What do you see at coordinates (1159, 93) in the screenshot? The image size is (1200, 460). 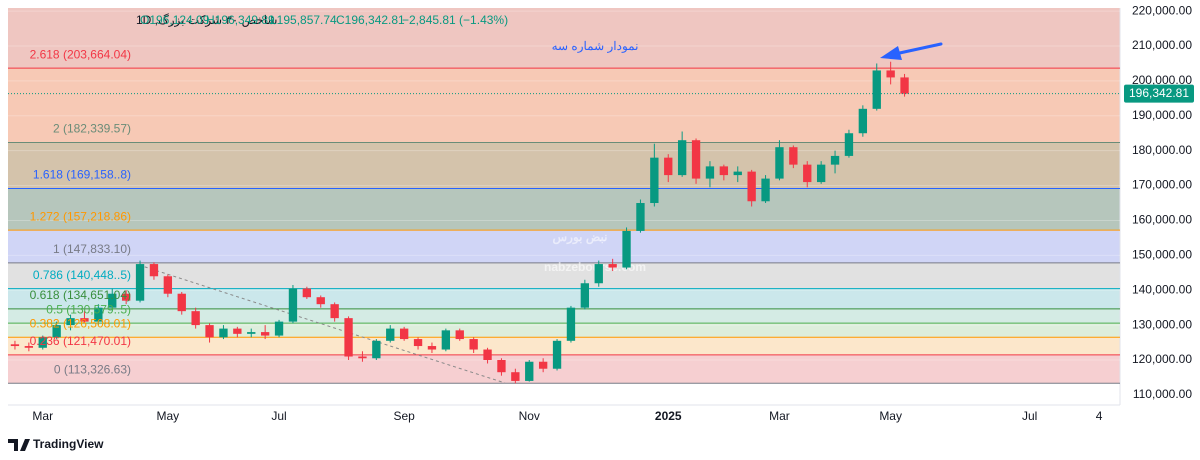 I see `price-tag-label: 196,342.81` at bounding box center [1159, 93].